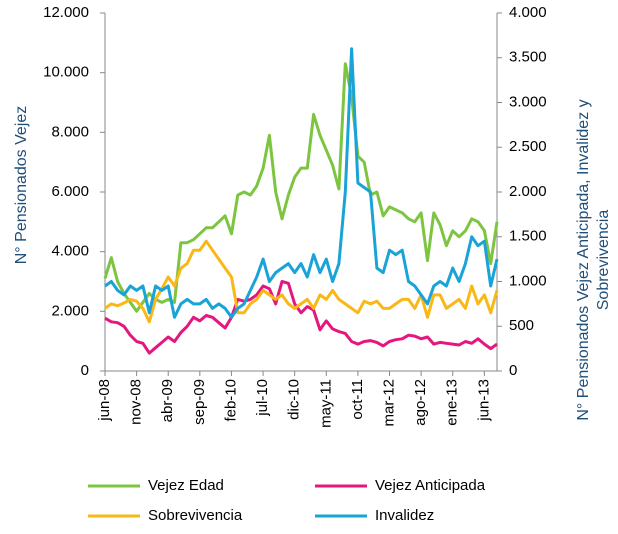 The width and height of the screenshot is (618, 534). Describe the element at coordinates (66, 72) in the screenshot. I see `y-tick-label: 10.000` at that location.